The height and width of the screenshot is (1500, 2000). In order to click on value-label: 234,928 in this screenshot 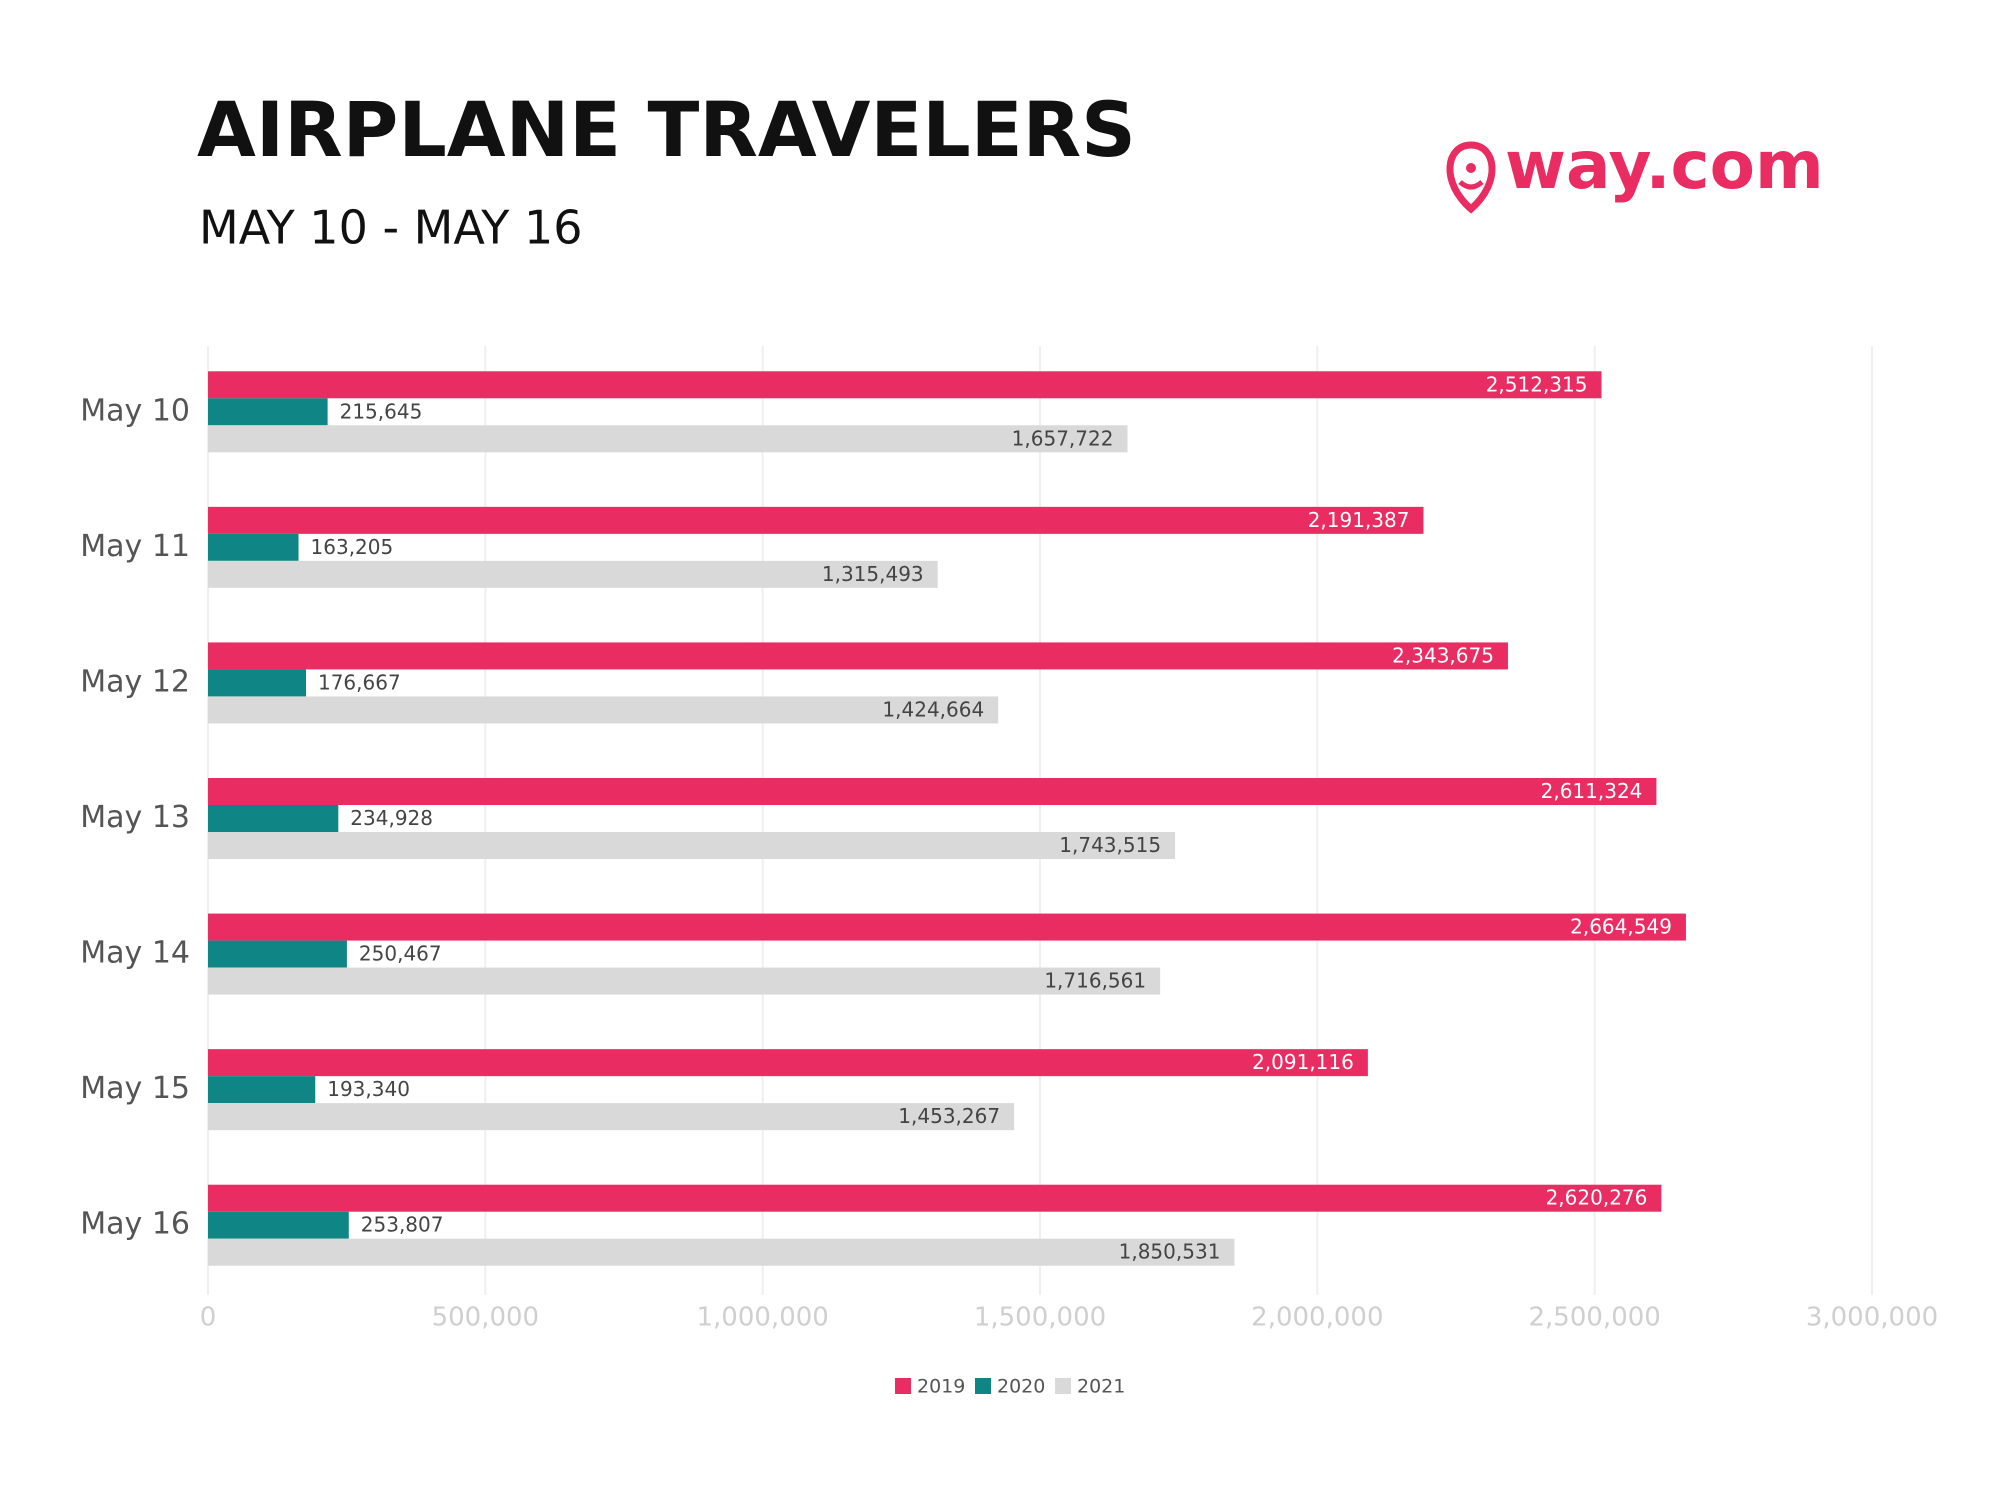, I will do `click(391, 818)`.